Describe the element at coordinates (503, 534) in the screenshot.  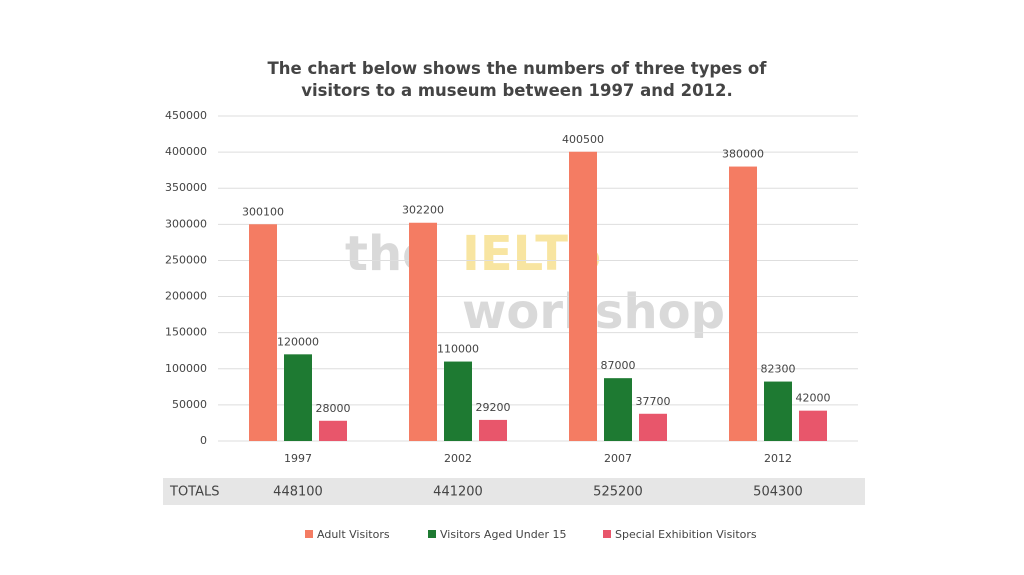
I see `legend-label: Visitors Aged Under 15` at that location.